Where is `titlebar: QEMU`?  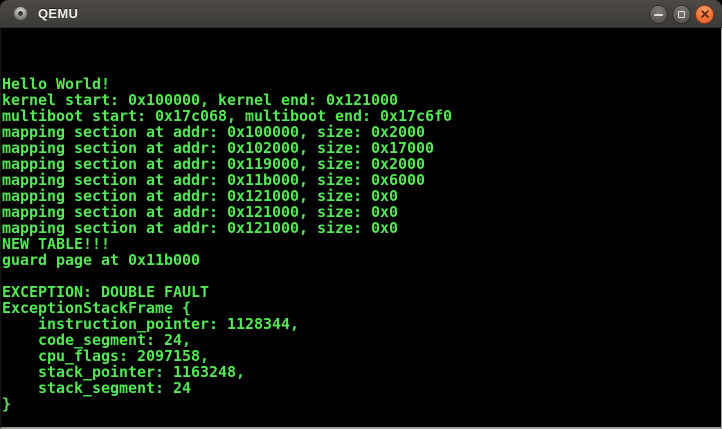 titlebar: QEMU is located at coordinates (361, 14).